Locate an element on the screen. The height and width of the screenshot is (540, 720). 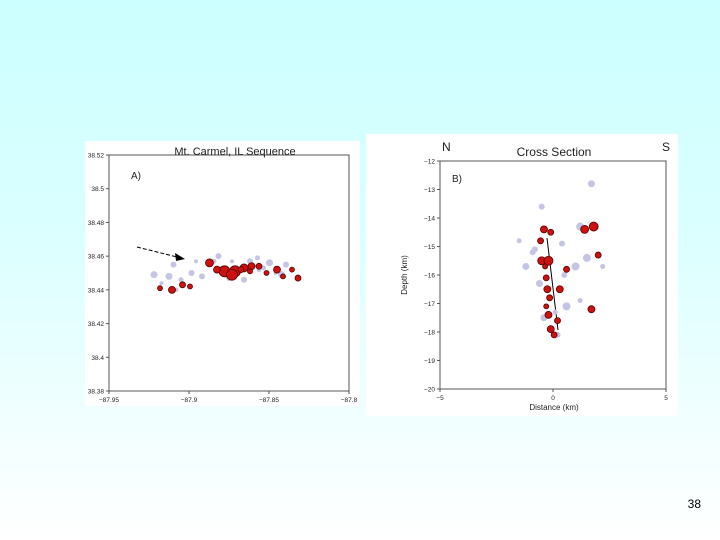
panel-label: A) is located at coordinates (136, 176).